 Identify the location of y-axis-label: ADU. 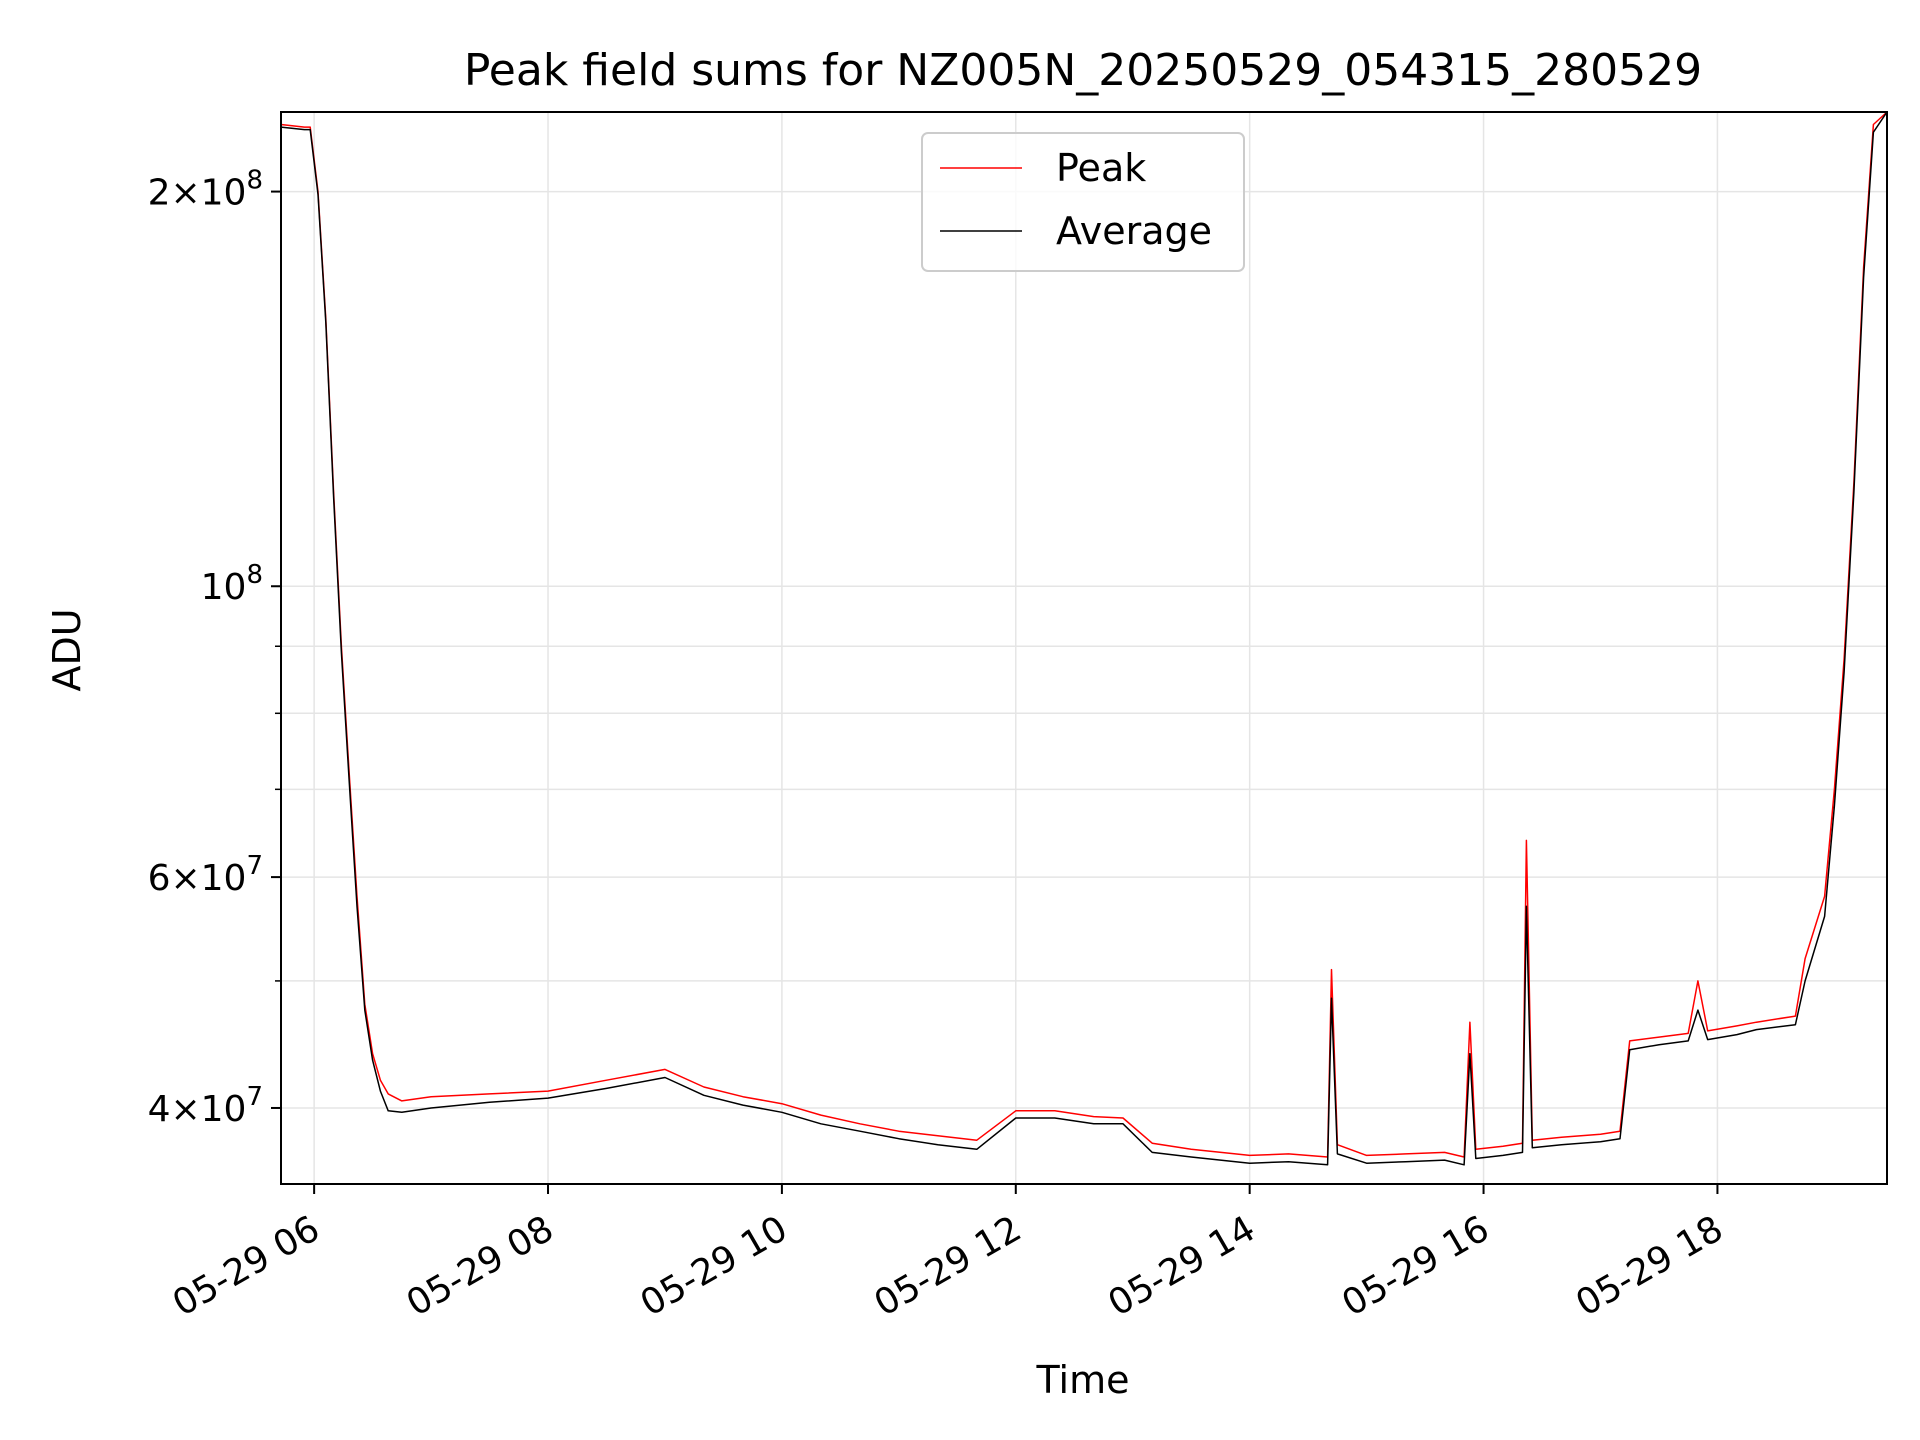
(67, 649).